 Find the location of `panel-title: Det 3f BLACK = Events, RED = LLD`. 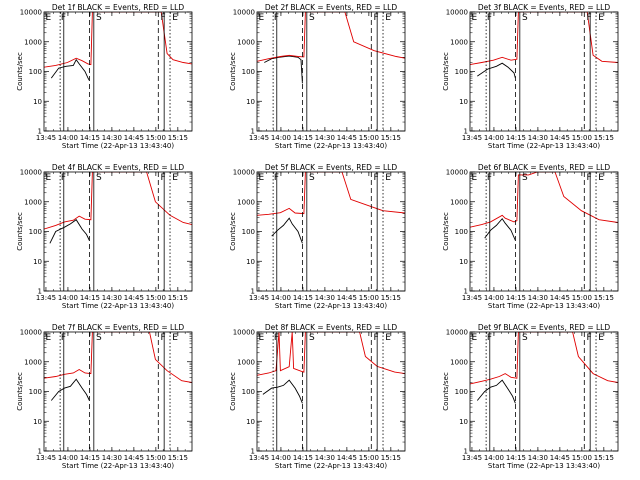

panel-title: Det 3f BLACK = Events, RED = LLD is located at coordinates (544, 7).